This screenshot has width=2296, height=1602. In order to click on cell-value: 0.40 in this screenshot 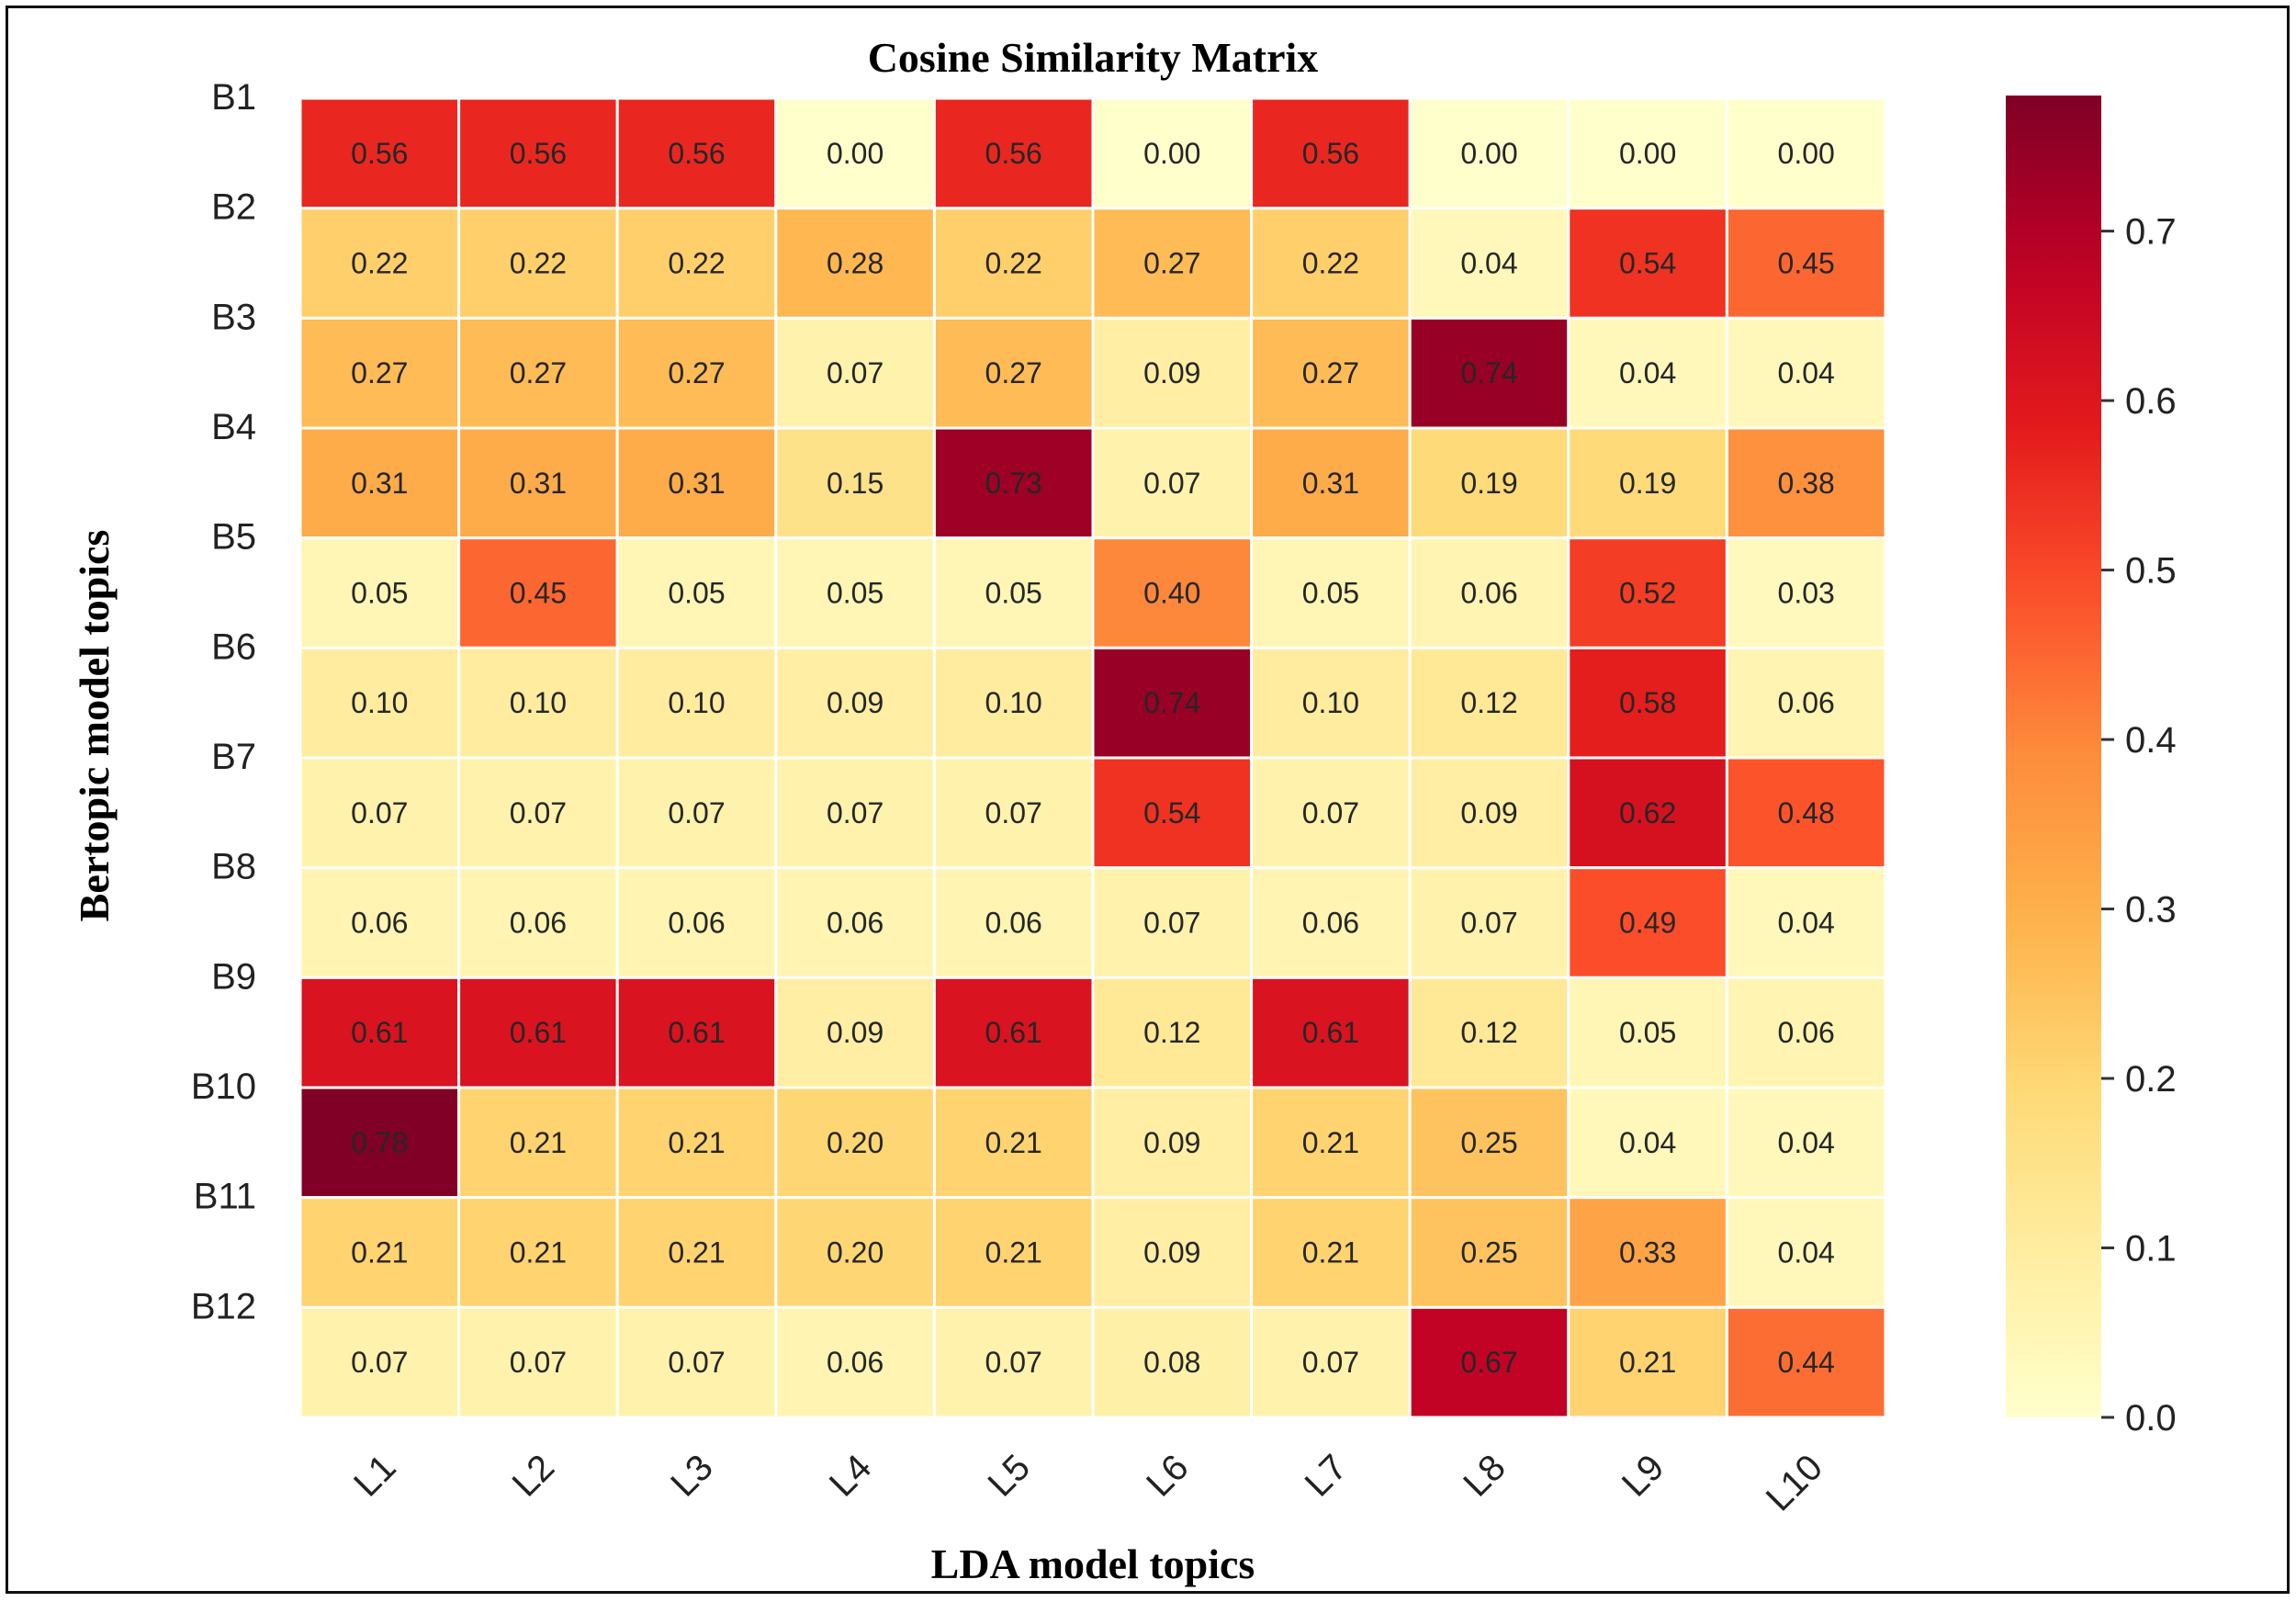, I will do `click(1171, 593)`.